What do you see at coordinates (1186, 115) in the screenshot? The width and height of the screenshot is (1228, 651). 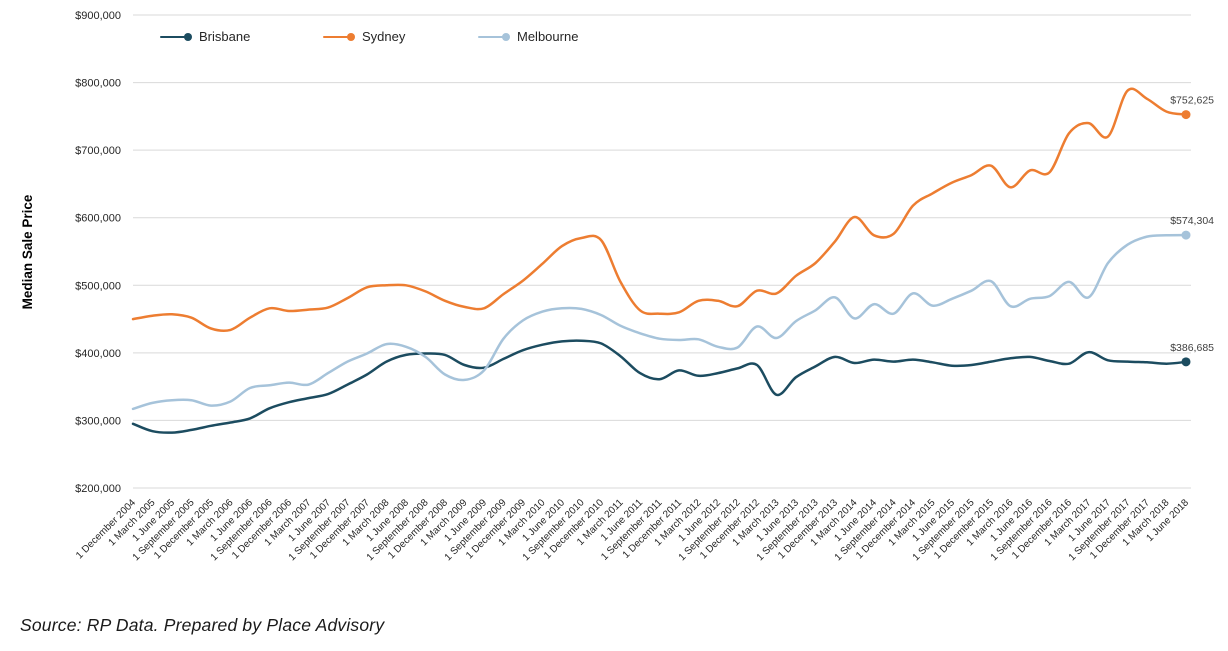 I see `series-end-dot-sydney` at bounding box center [1186, 115].